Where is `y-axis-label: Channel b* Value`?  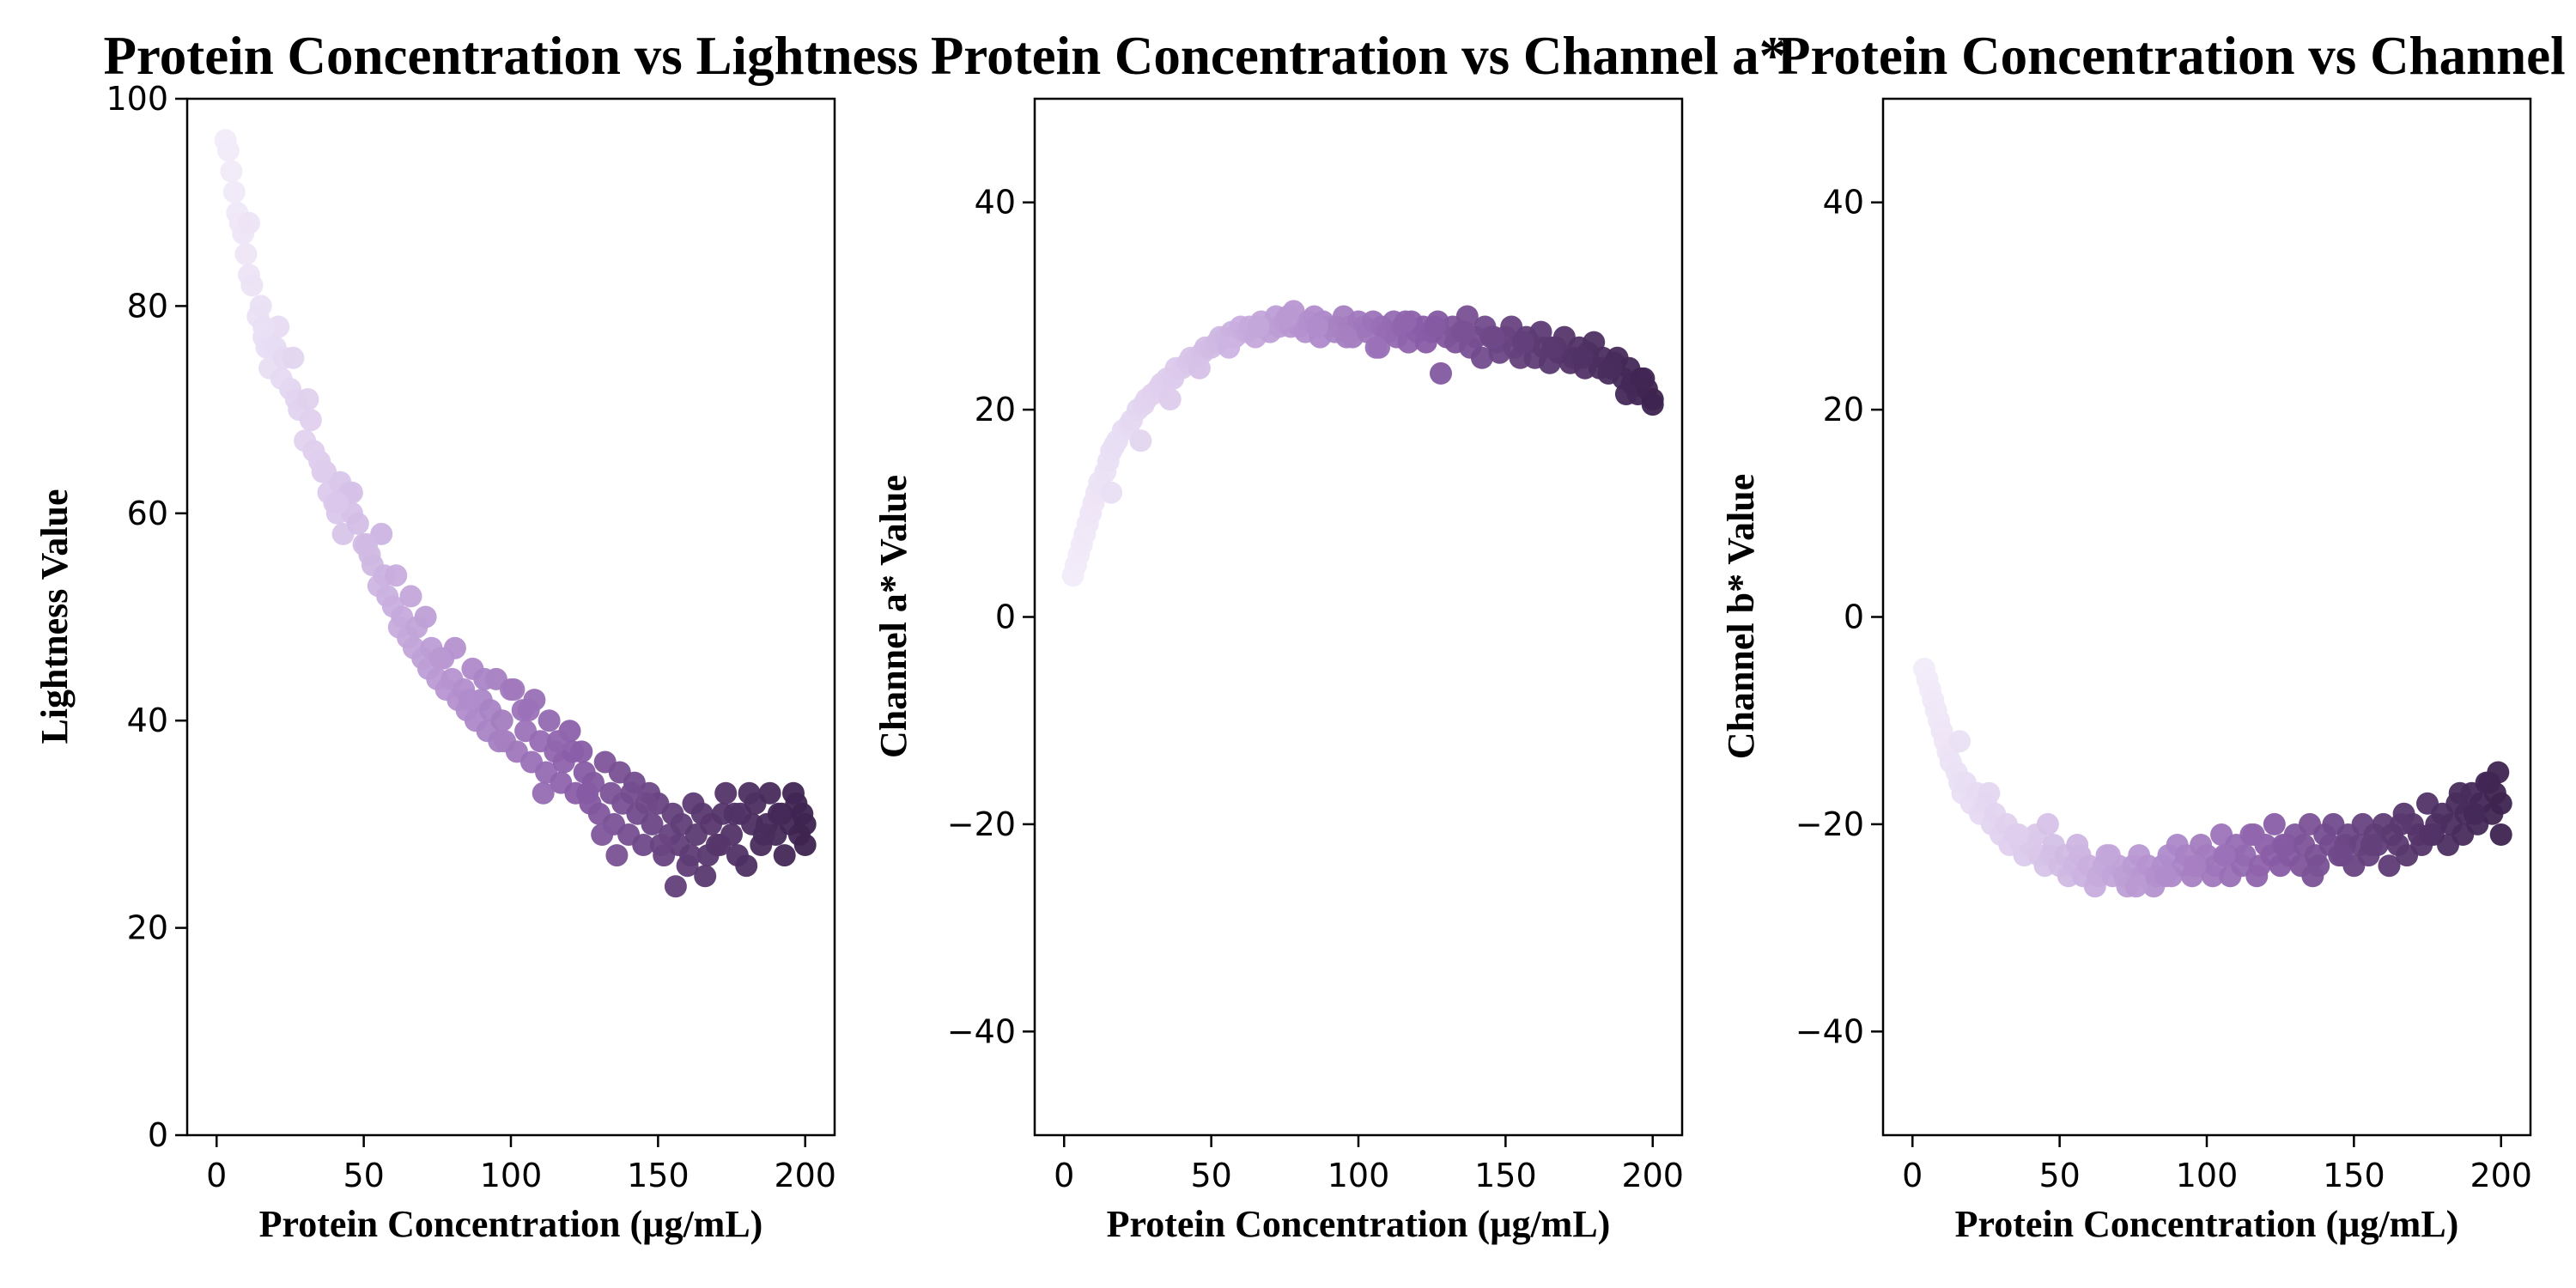
y-axis-label: Channel b* Value is located at coordinates (1741, 617).